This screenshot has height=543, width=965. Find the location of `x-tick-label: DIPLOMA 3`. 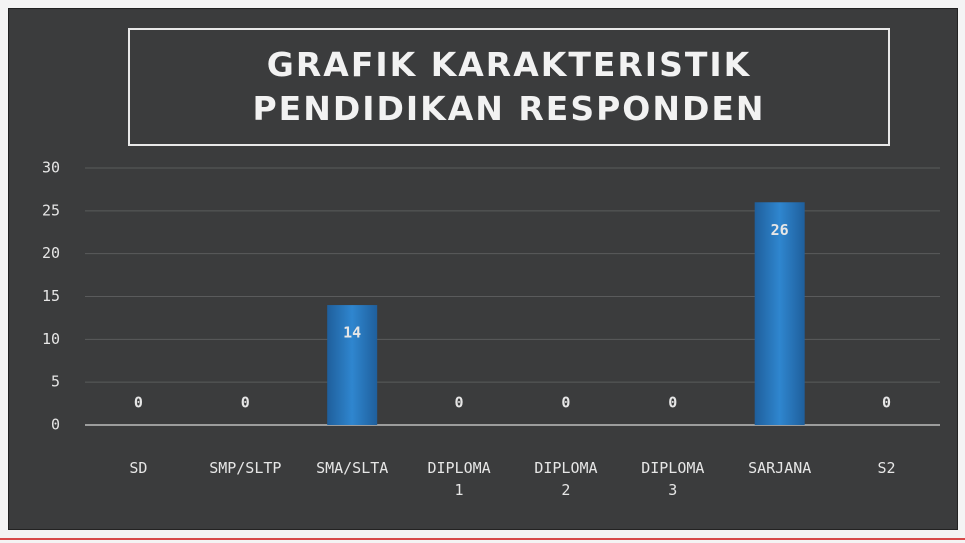

x-tick-label: DIPLOMA 3 is located at coordinates (673, 479).